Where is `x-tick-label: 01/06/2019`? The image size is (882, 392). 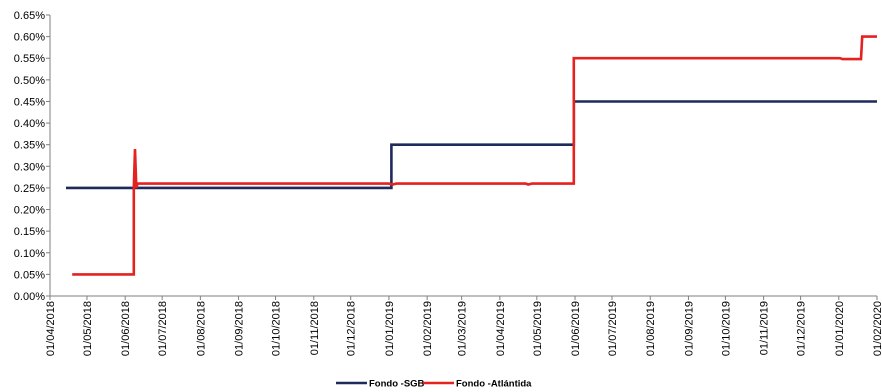
x-tick-label: 01/06/2019 is located at coordinates (576, 328).